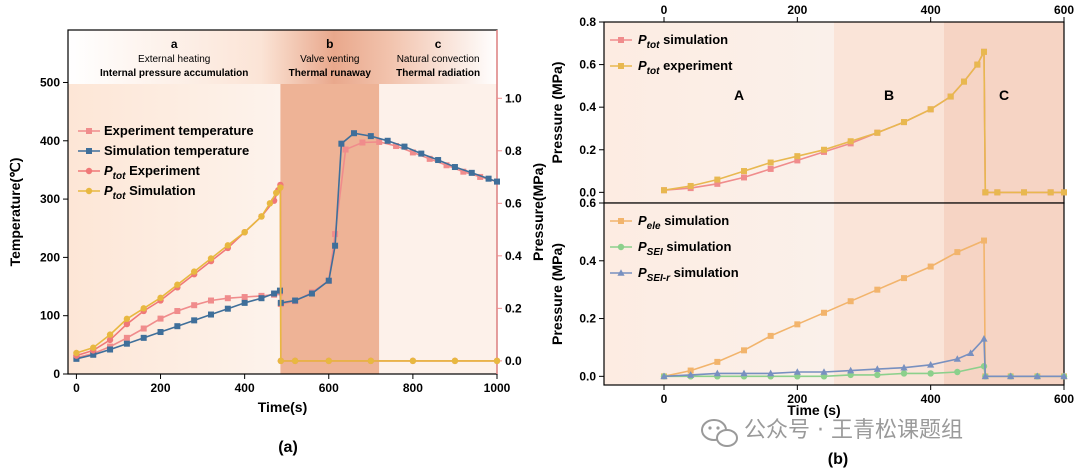  Describe the element at coordinates (438, 229) in the screenshot. I see `region-c-bg` at that location.